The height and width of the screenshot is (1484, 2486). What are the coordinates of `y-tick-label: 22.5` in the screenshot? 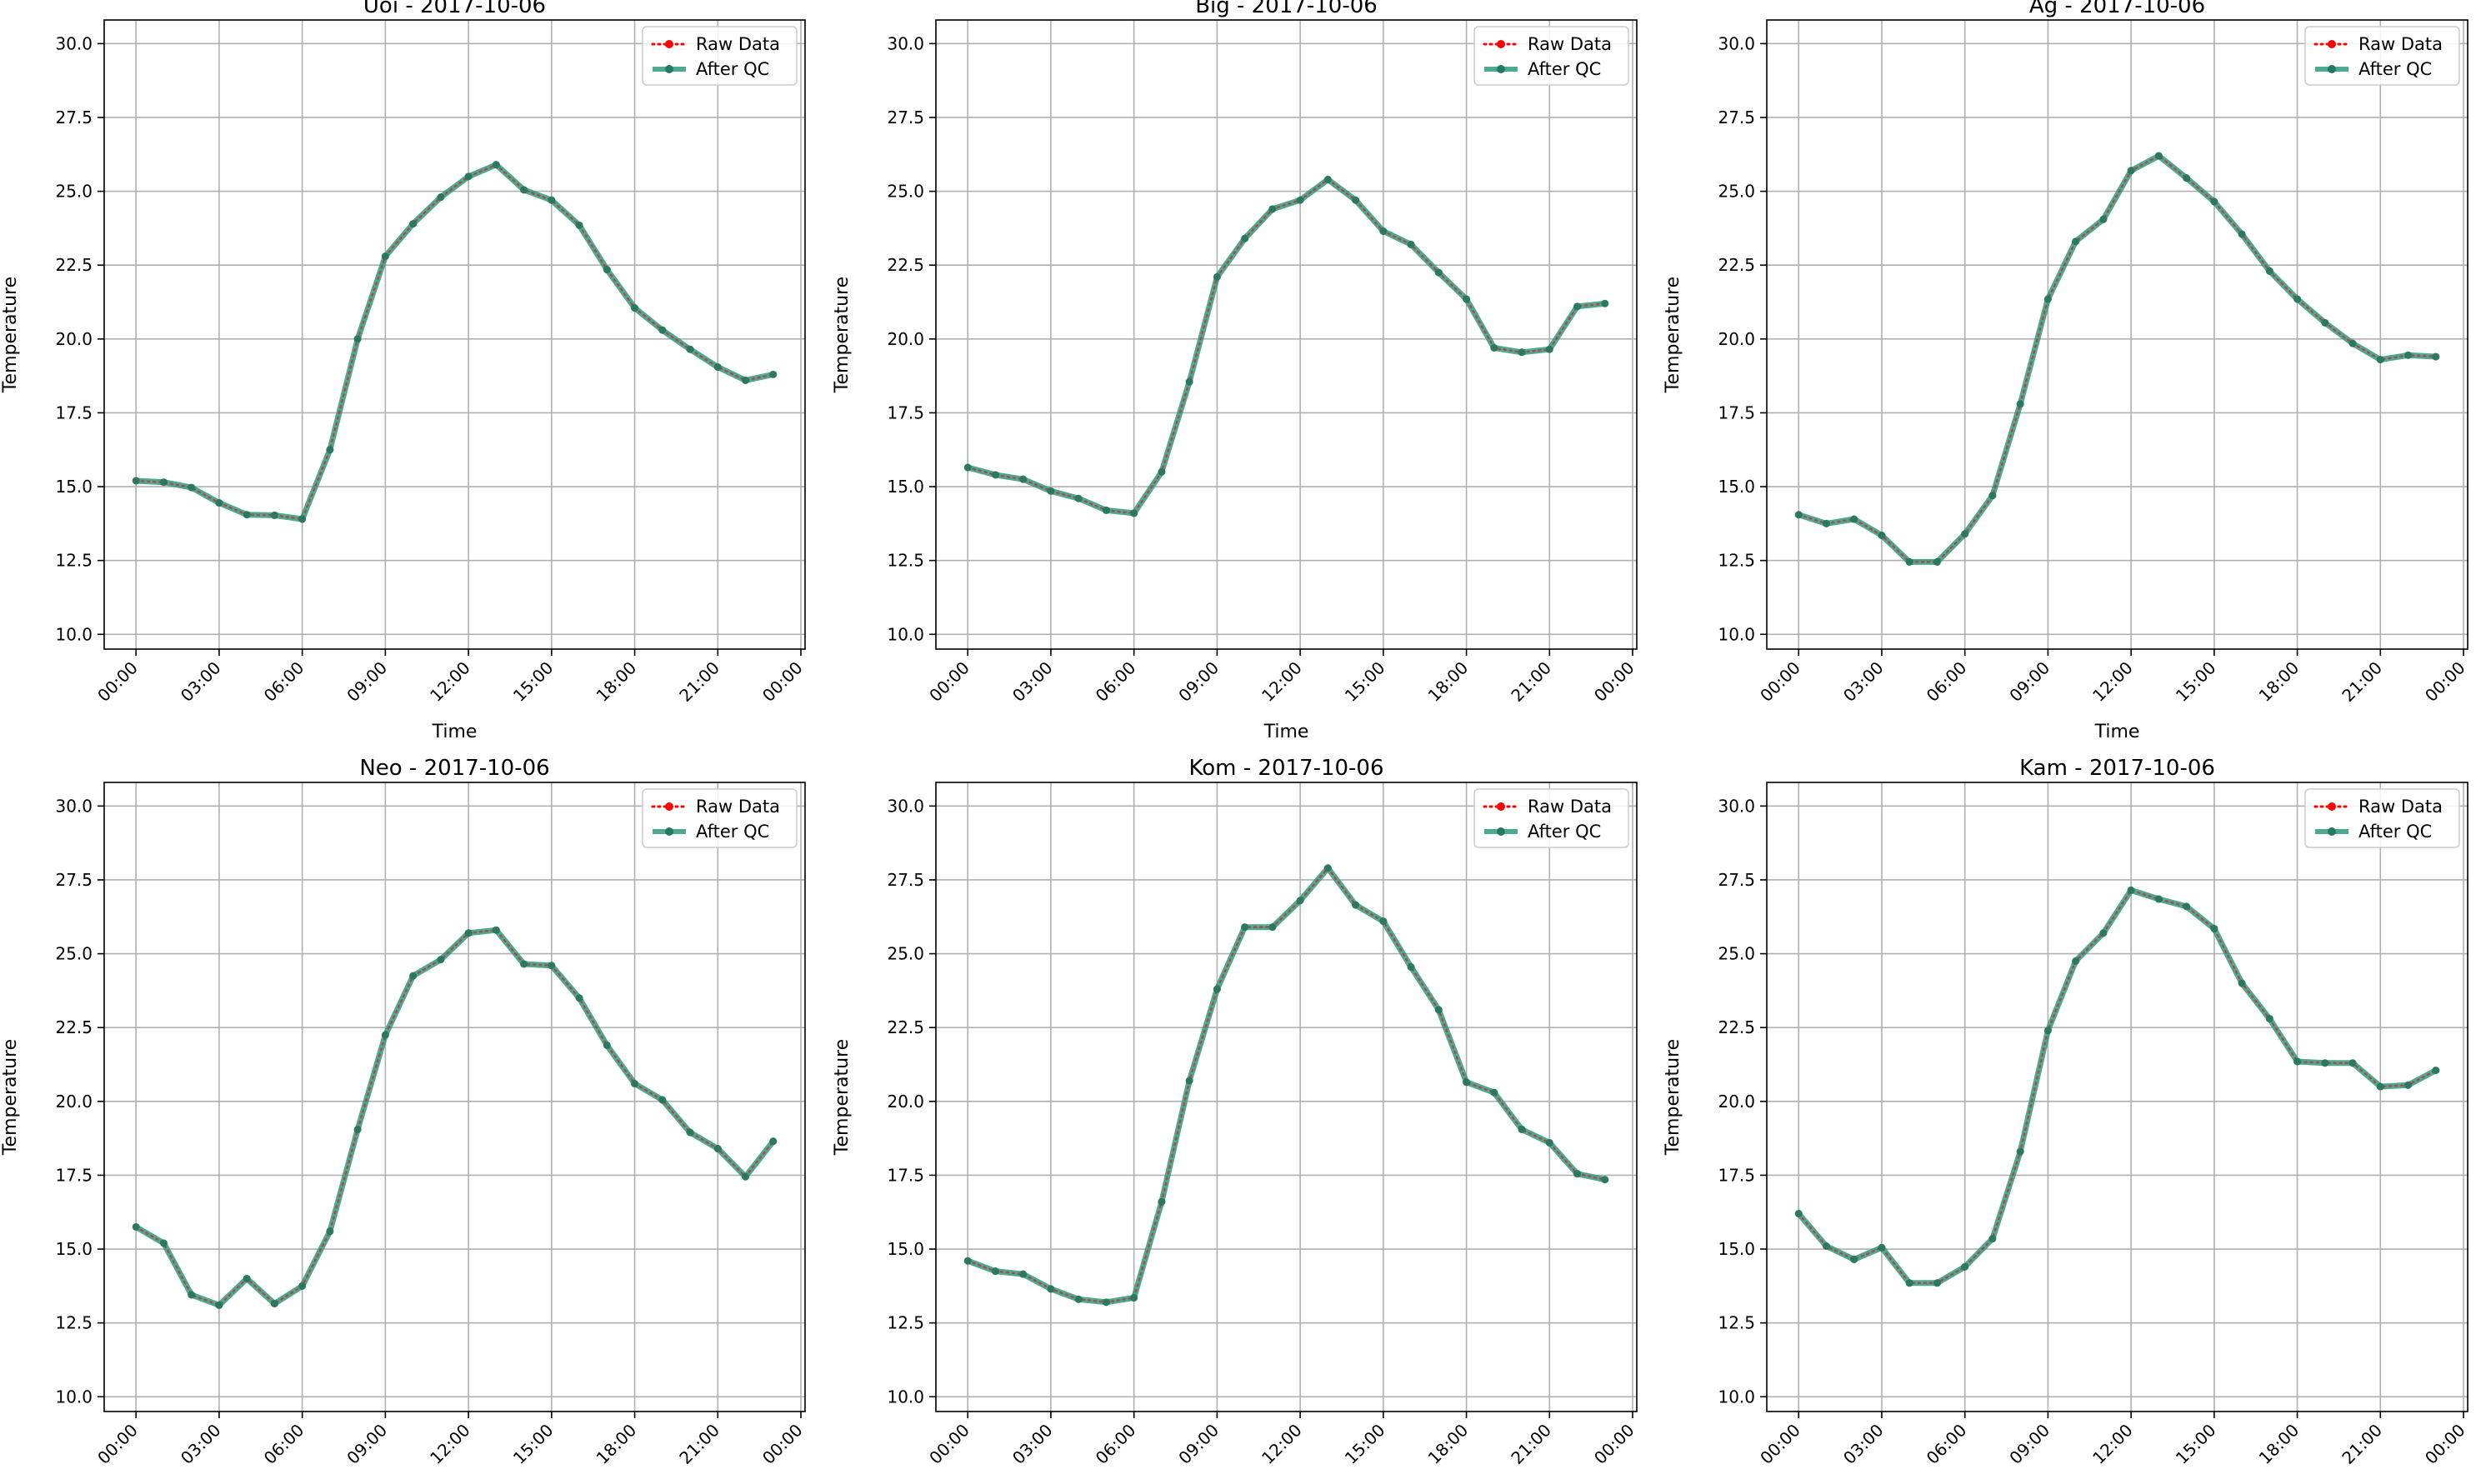 It's located at (905, 1027).